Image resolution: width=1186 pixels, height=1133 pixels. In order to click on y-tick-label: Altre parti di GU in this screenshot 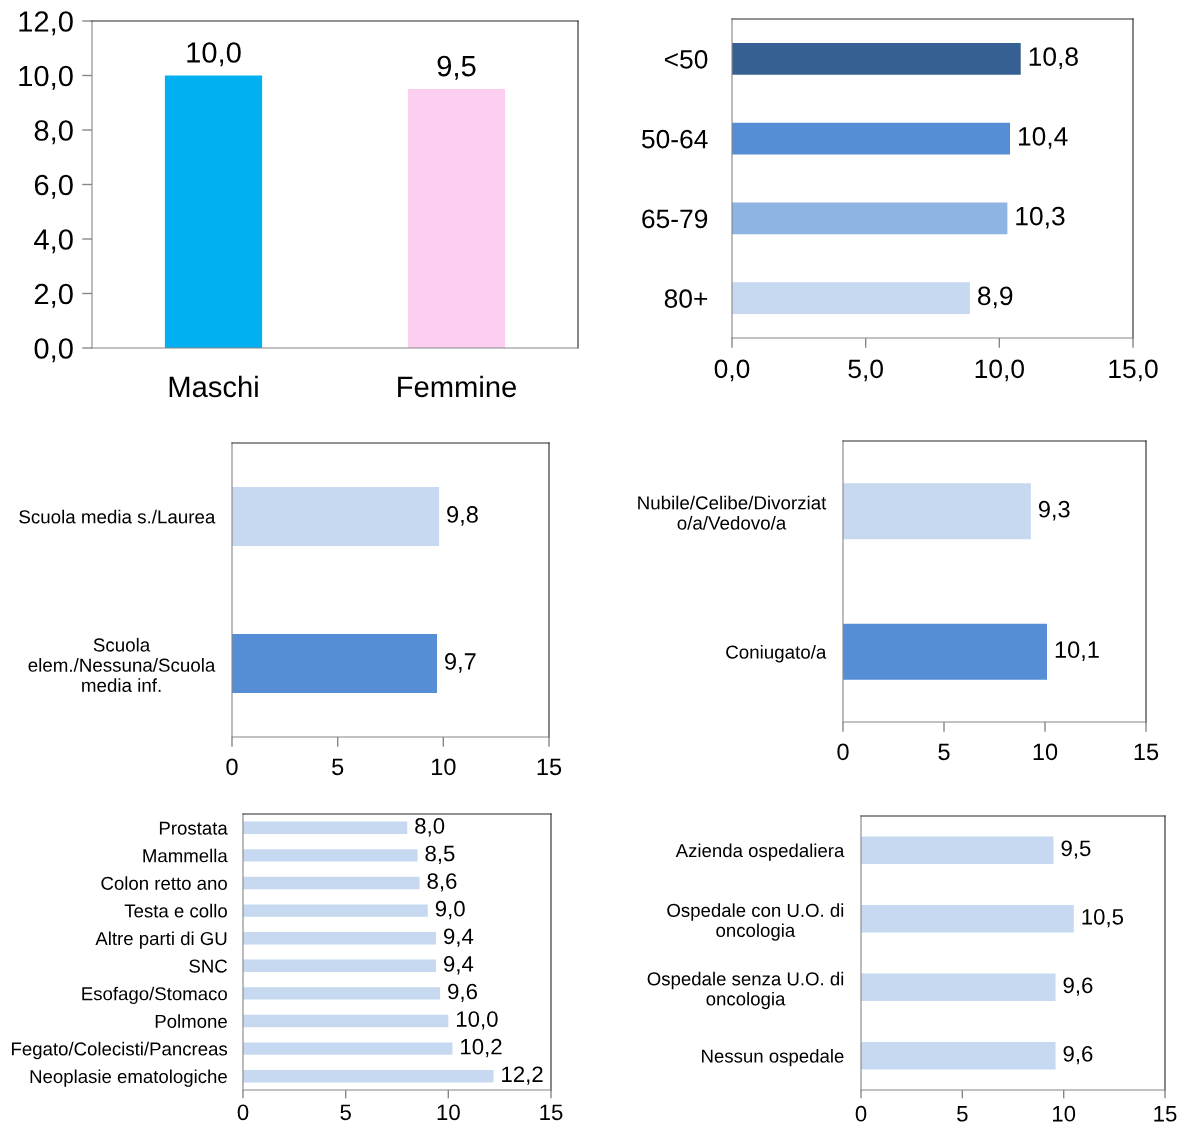, I will do `click(161, 940)`.